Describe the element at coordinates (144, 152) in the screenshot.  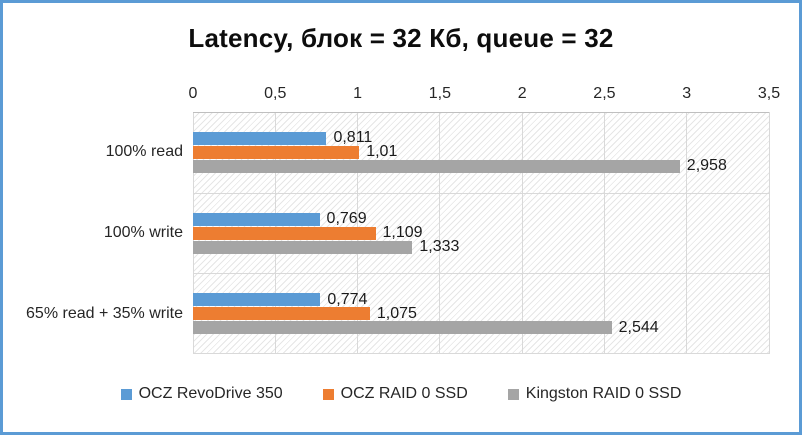
I see `category-label: 100% read` at that location.